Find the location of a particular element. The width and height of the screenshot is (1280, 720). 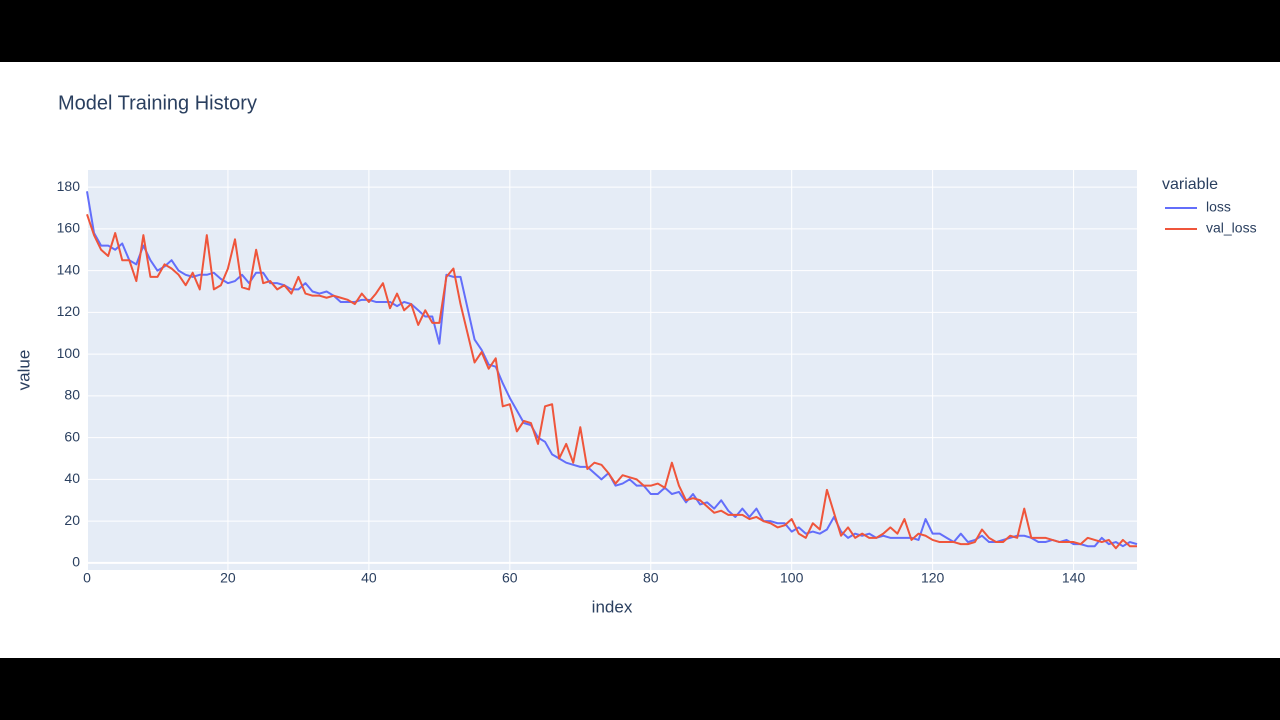

x-axis-title: index is located at coordinates (612, 606).